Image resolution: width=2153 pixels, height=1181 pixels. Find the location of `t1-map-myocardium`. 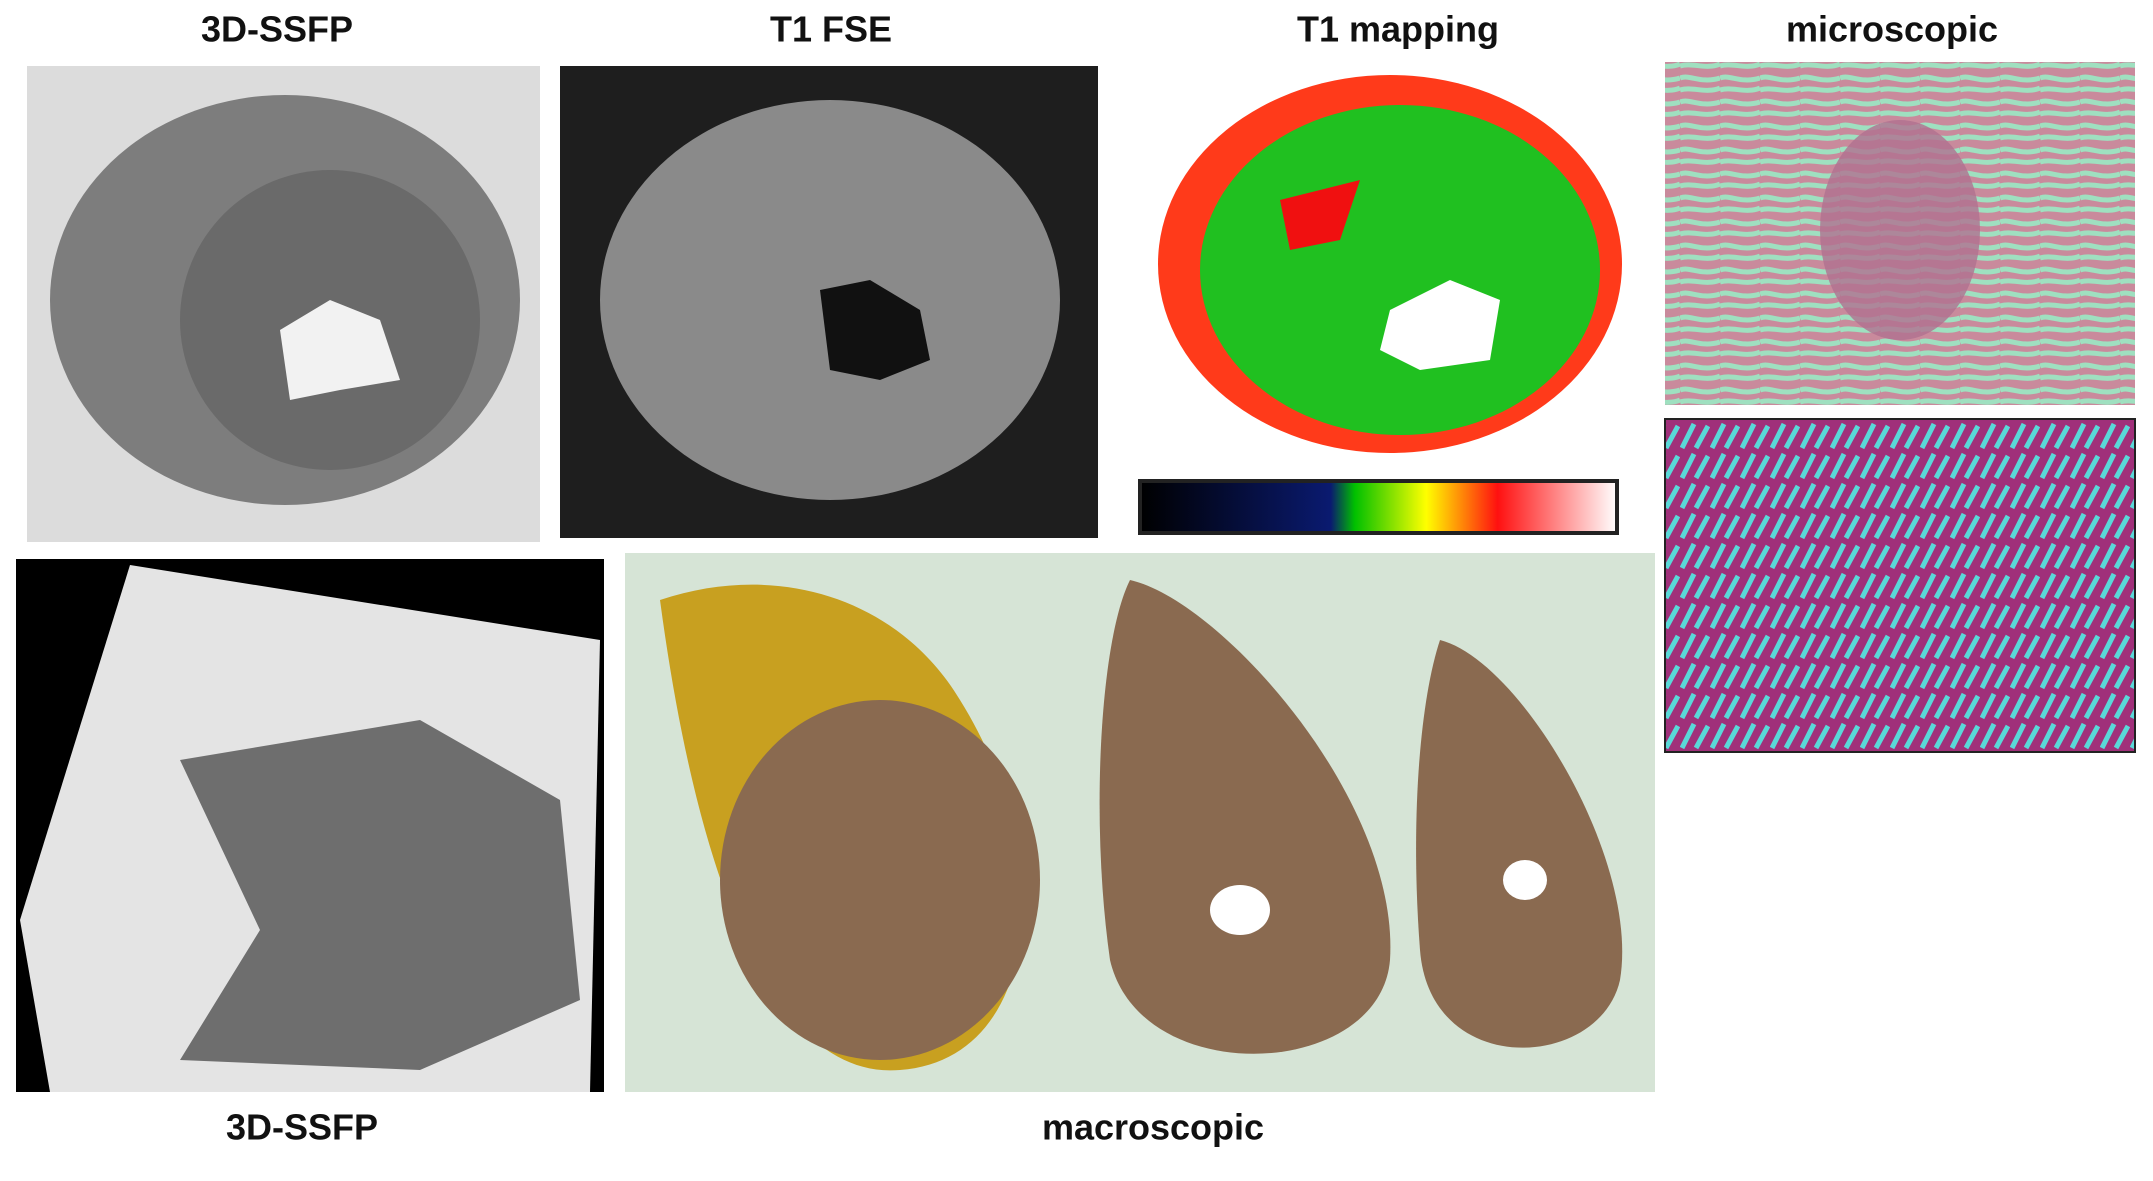

t1-map-myocardium is located at coordinates (1400, 270).